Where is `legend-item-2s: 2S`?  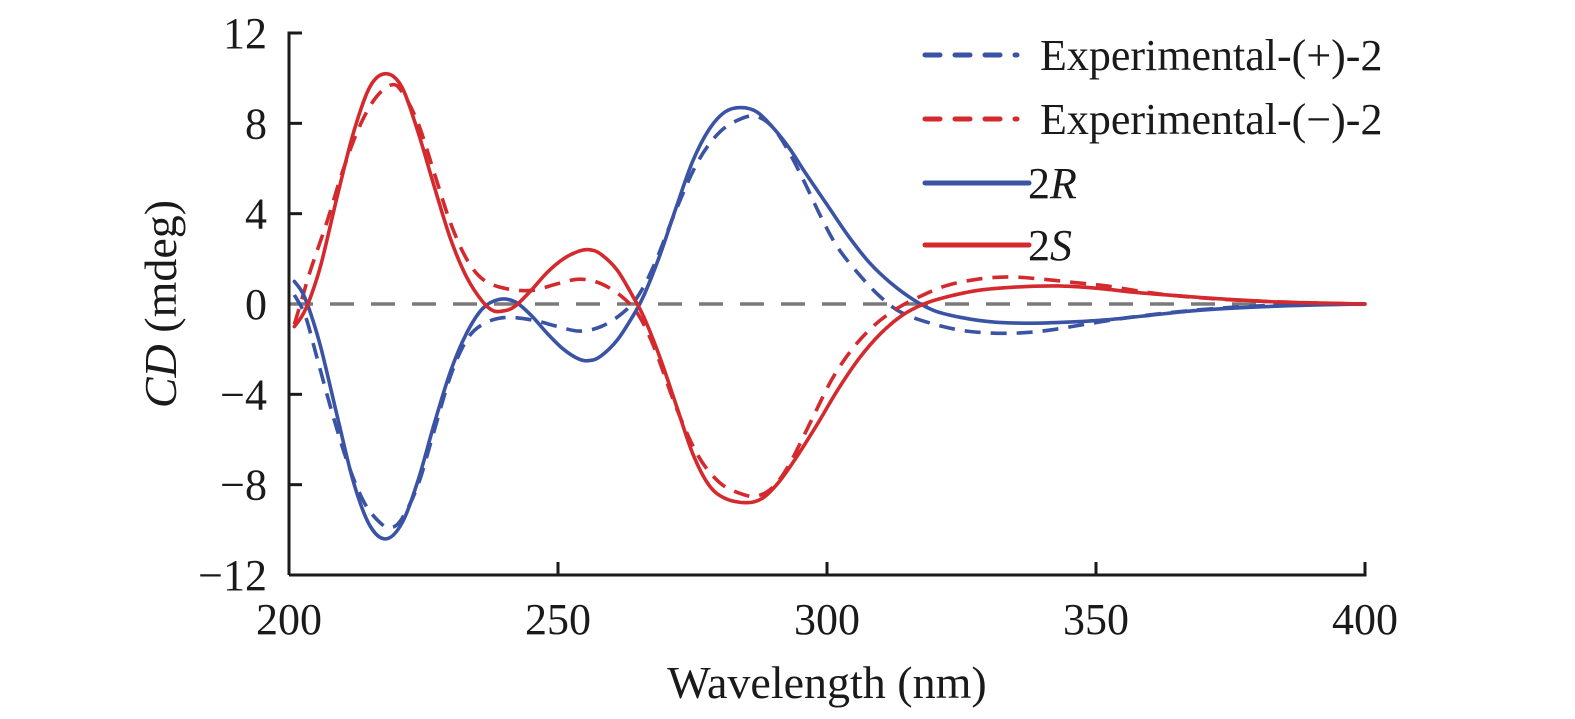
legend-item-2s: 2S is located at coordinates (997, 245).